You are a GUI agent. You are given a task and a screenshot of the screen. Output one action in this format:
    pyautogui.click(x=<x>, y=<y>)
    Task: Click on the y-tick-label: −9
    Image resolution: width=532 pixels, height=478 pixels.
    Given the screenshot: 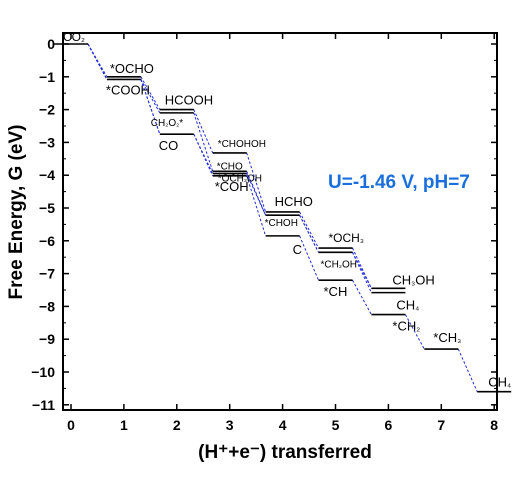 What is the action you would take?
    pyautogui.click(x=47, y=339)
    